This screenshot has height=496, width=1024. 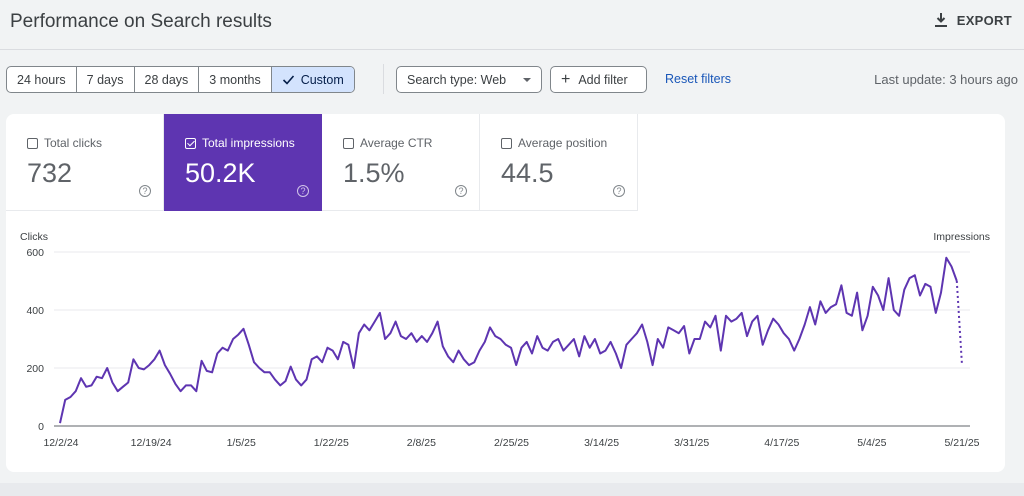 I want to click on impressions-projected-line, so click(x=959, y=323).